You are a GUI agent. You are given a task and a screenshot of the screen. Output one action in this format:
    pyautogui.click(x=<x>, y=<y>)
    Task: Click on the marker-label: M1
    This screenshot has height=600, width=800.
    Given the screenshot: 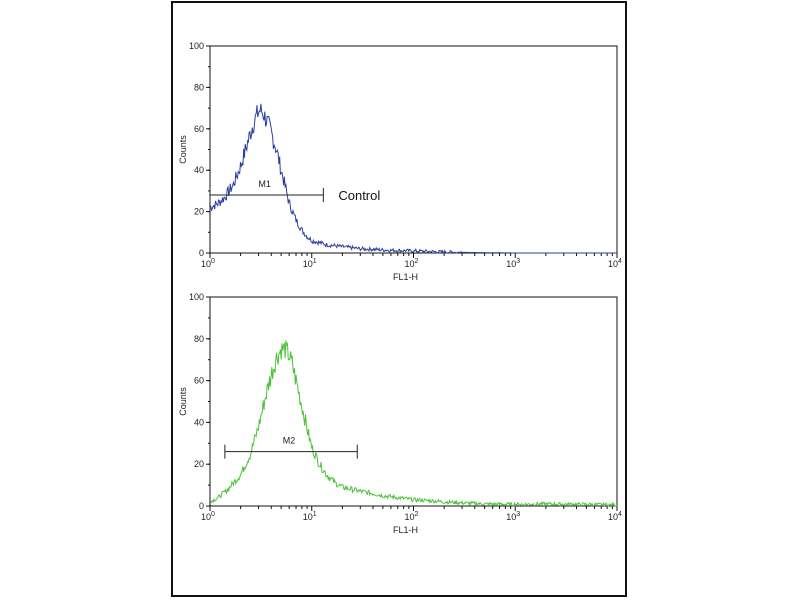 What is the action you would take?
    pyautogui.click(x=264, y=184)
    